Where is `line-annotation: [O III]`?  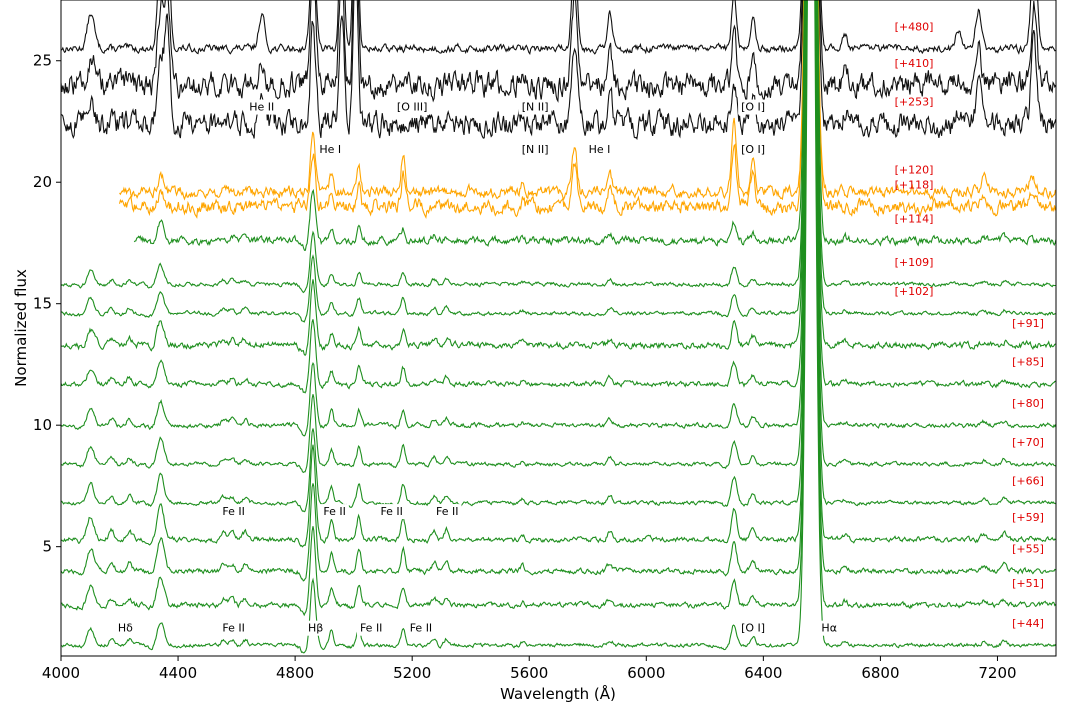
line-annotation: [O III] is located at coordinates (412, 107).